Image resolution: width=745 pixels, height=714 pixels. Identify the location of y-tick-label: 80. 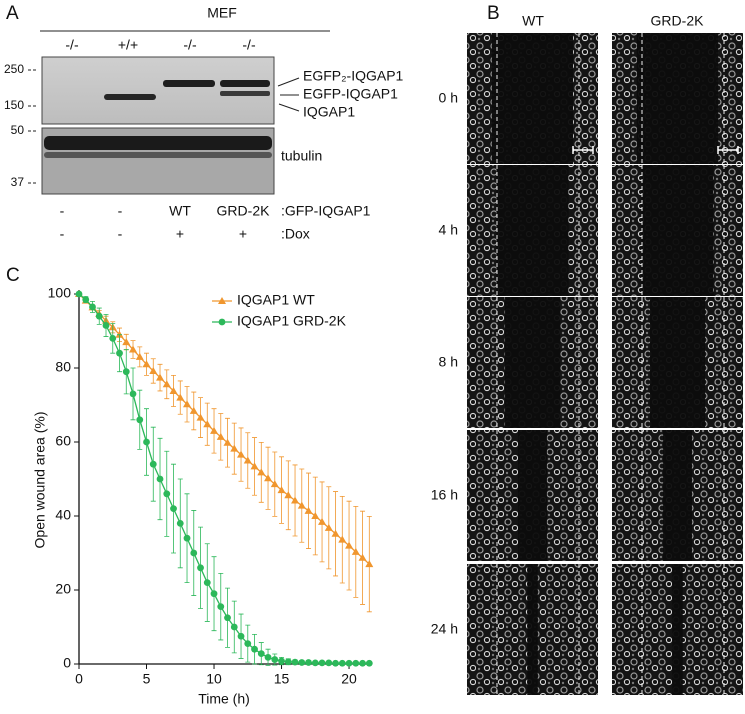
(63, 367).